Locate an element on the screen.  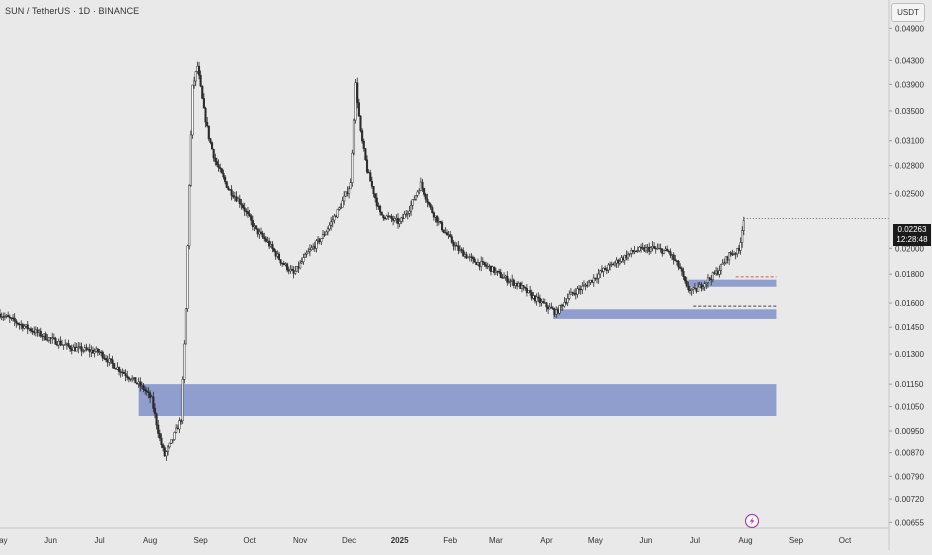
y-tick-label: 0.03500 is located at coordinates (909, 111).